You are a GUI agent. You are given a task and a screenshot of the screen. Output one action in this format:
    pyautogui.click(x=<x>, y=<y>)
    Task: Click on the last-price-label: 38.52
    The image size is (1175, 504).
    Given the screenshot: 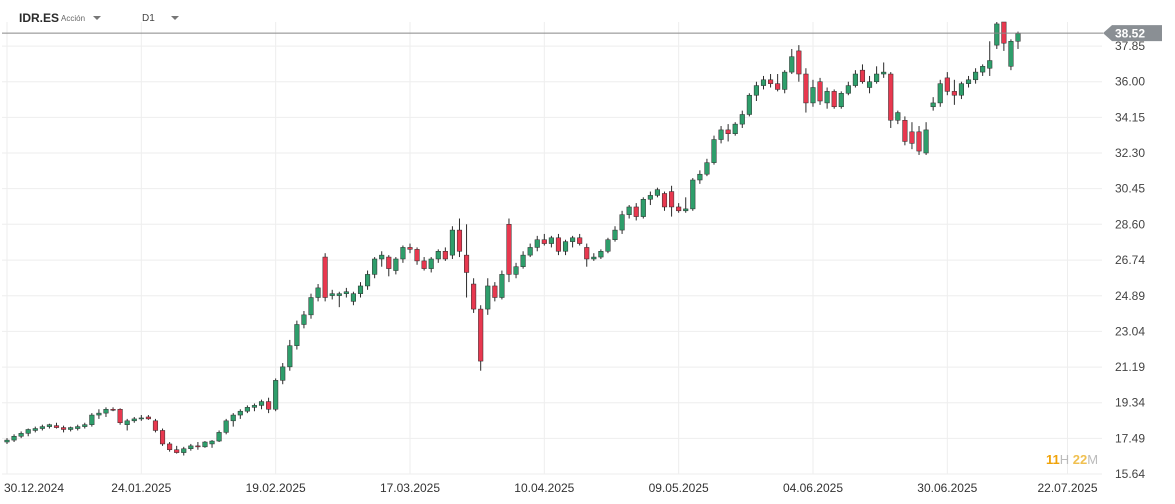 What is the action you would take?
    pyautogui.click(x=1130, y=34)
    